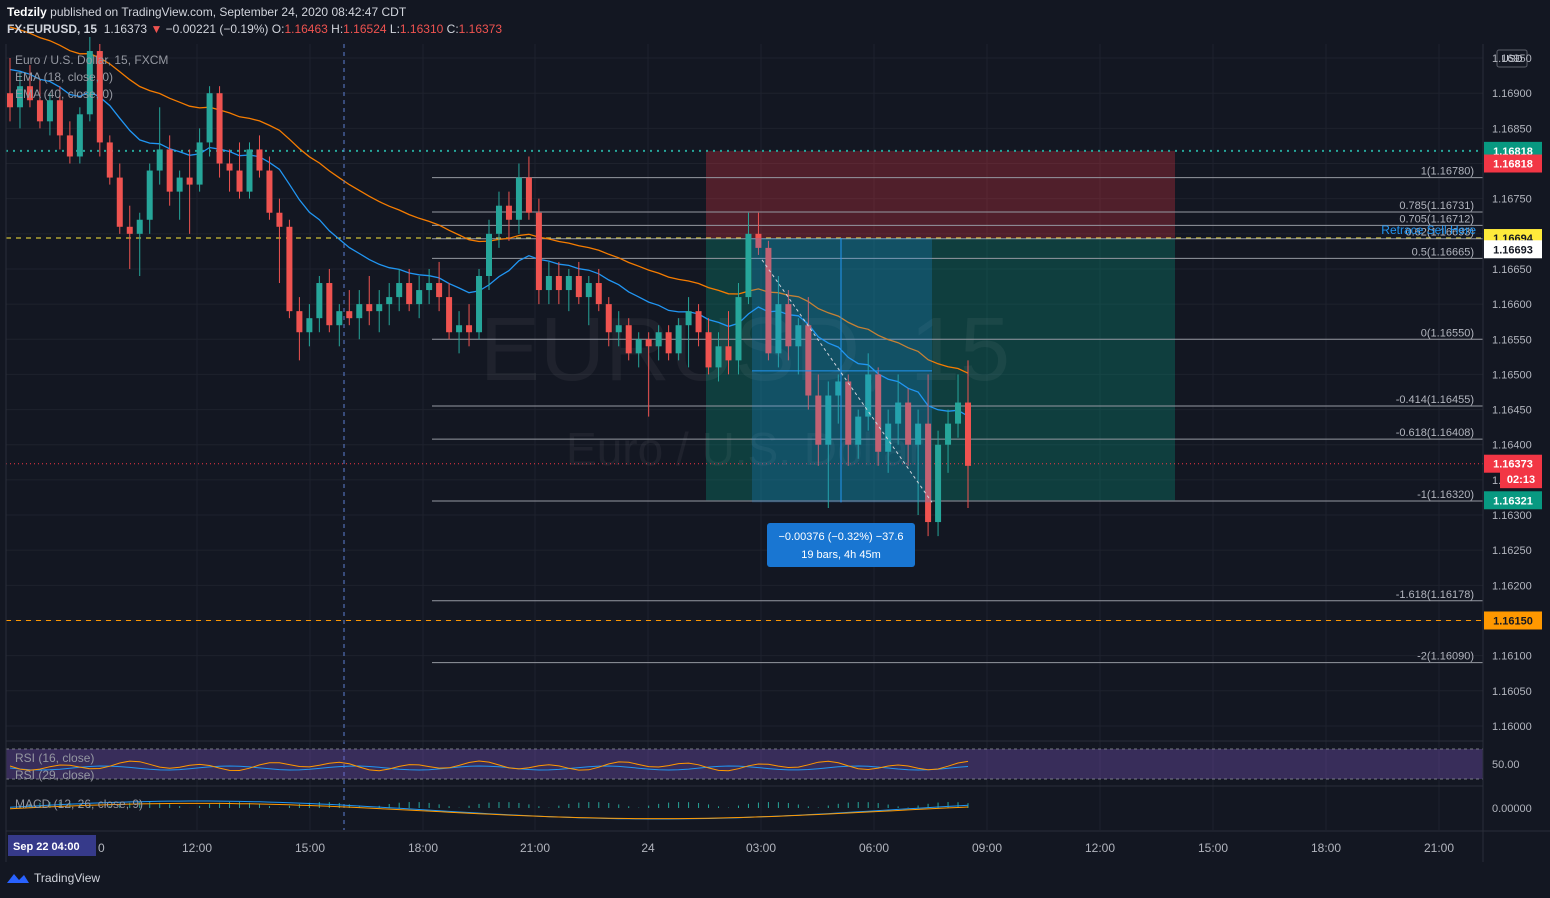  Describe the element at coordinates (55, 775) in the screenshot. I see `legend-rsi29: RSI (29, close)` at that location.